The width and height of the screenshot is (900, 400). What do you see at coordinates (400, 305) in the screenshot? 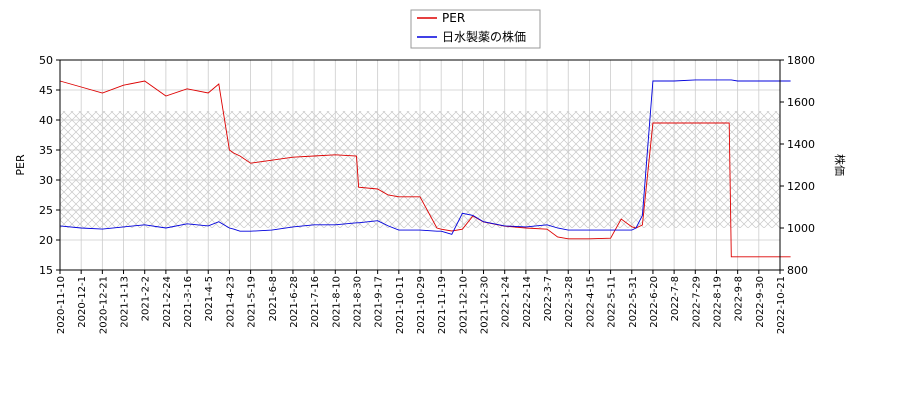
I see `x-tick-label: 2021-10-11` at bounding box center [400, 305].